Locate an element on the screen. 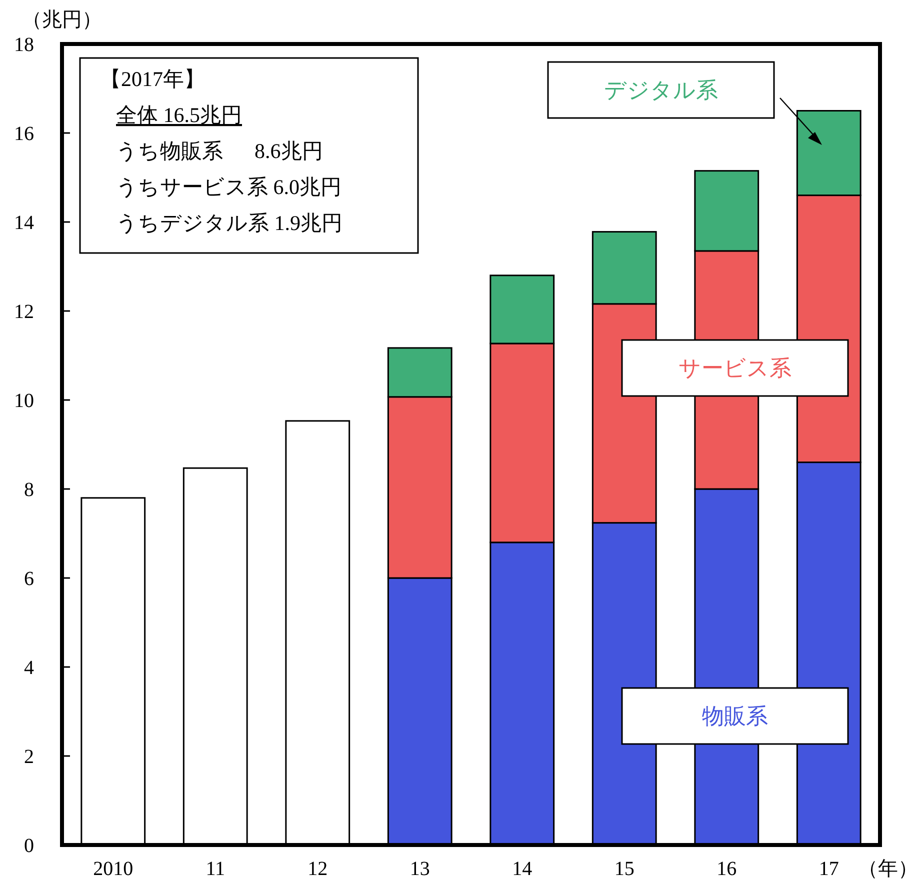 This screenshot has width=920, height=885. x-tick-label: 16 is located at coordinates (726, 869).